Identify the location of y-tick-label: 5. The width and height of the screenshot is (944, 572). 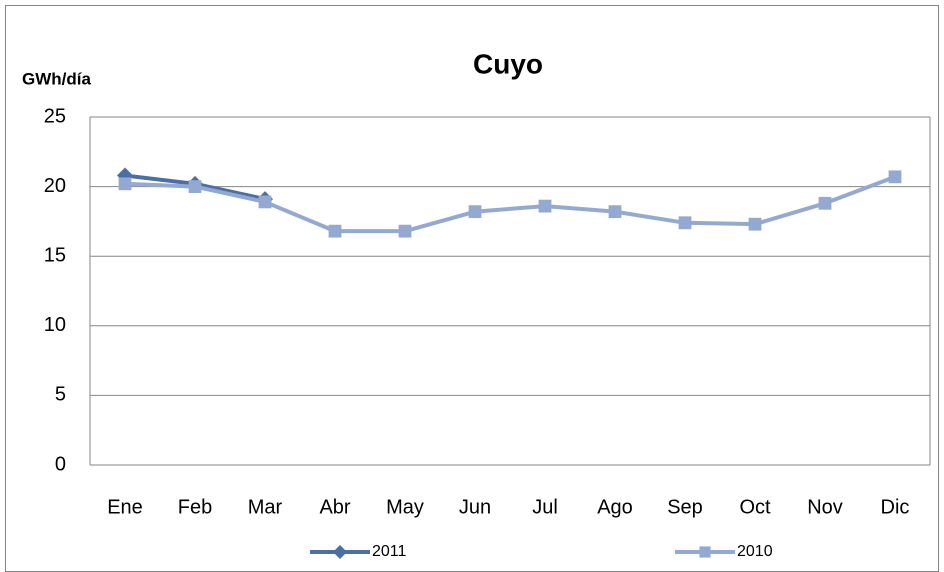
(60, 395).